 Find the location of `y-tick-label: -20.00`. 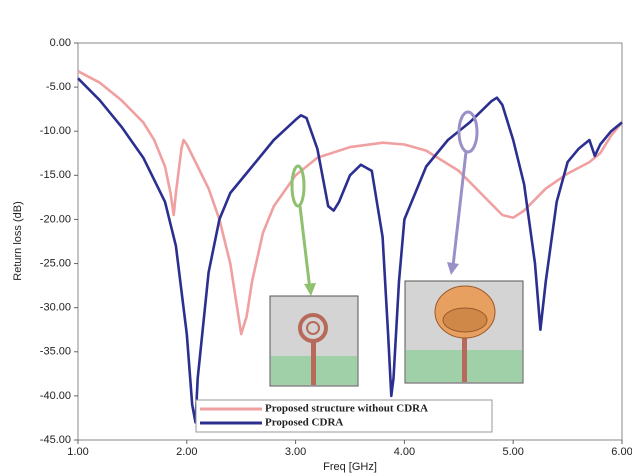

y-tick-label: -20.00 is located at coordinates (55, 219).